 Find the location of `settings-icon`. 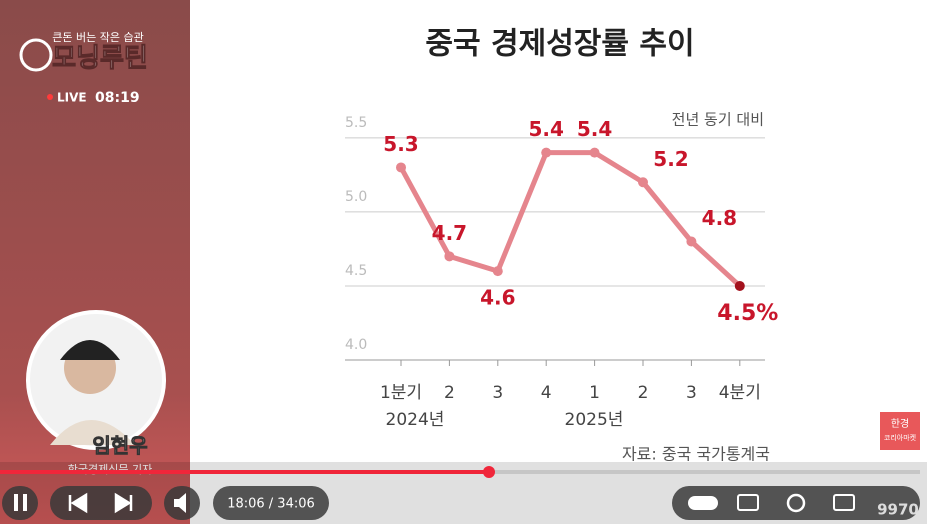

settings-icon is located at coordinates (796, 503).